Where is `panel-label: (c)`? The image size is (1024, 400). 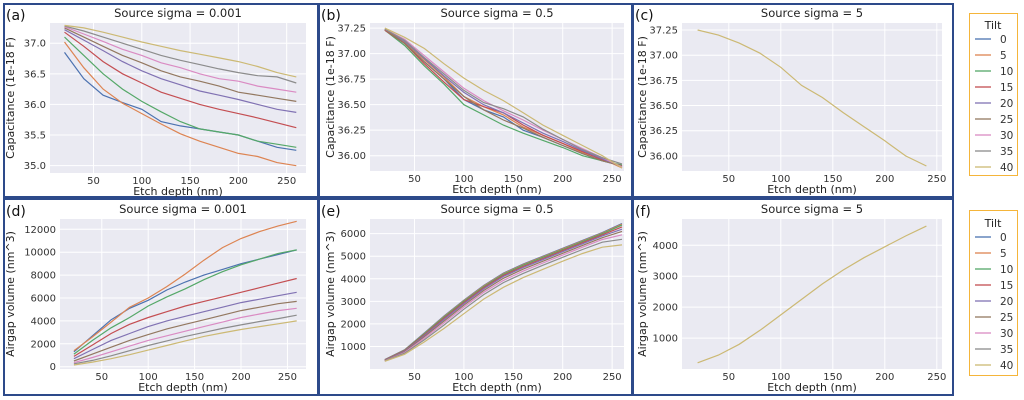
panel-label: (c) is located at coordinates (644, 16).